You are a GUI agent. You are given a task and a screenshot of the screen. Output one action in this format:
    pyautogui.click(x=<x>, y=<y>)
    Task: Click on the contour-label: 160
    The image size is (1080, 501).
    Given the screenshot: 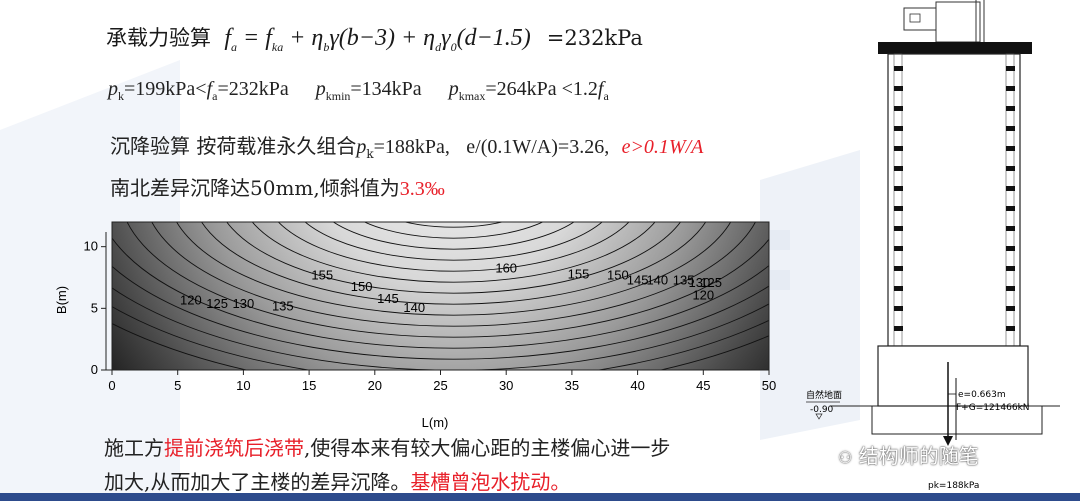 What is the action you would take?
    pyautogui.click(x=506, y=267)
    